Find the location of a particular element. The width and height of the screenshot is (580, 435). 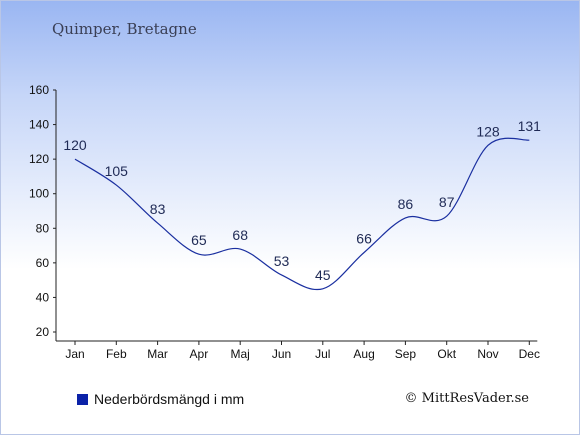

data-label: 53 is located at coordinates (282, 261).